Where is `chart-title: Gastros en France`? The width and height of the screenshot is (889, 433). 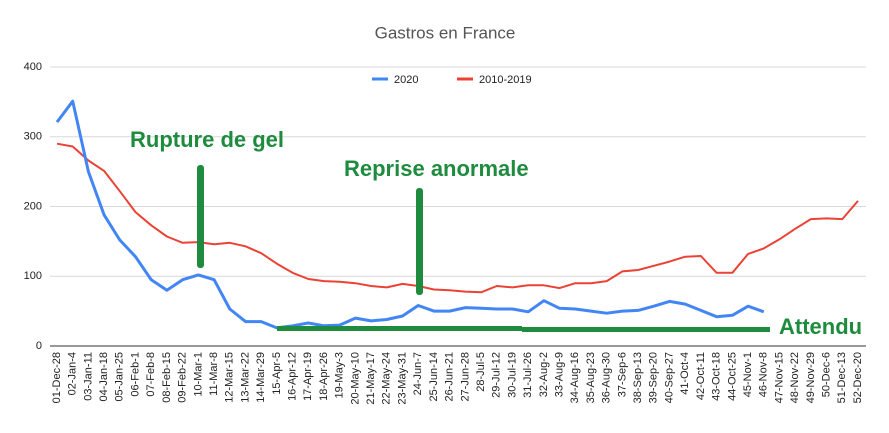 chart-title: Gastros en France is located at coordinates (445, 32).